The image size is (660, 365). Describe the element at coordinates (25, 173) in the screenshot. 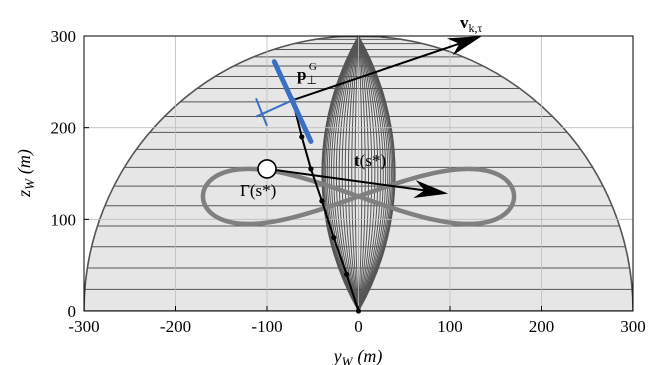

I see `y-axis-label: zW(m)` at that location.